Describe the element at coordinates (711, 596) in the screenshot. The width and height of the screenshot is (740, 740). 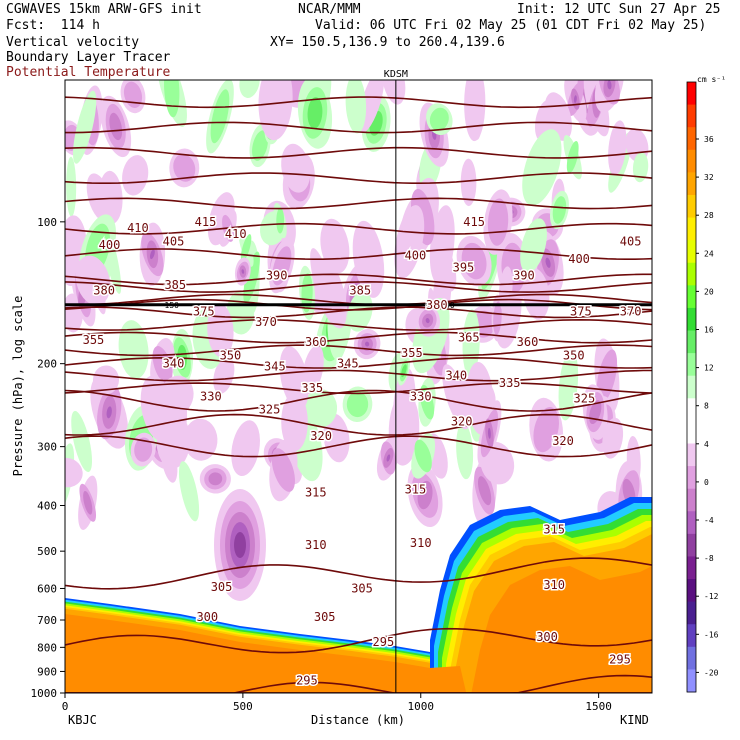
I see `colorbar-label: -12` at that location.